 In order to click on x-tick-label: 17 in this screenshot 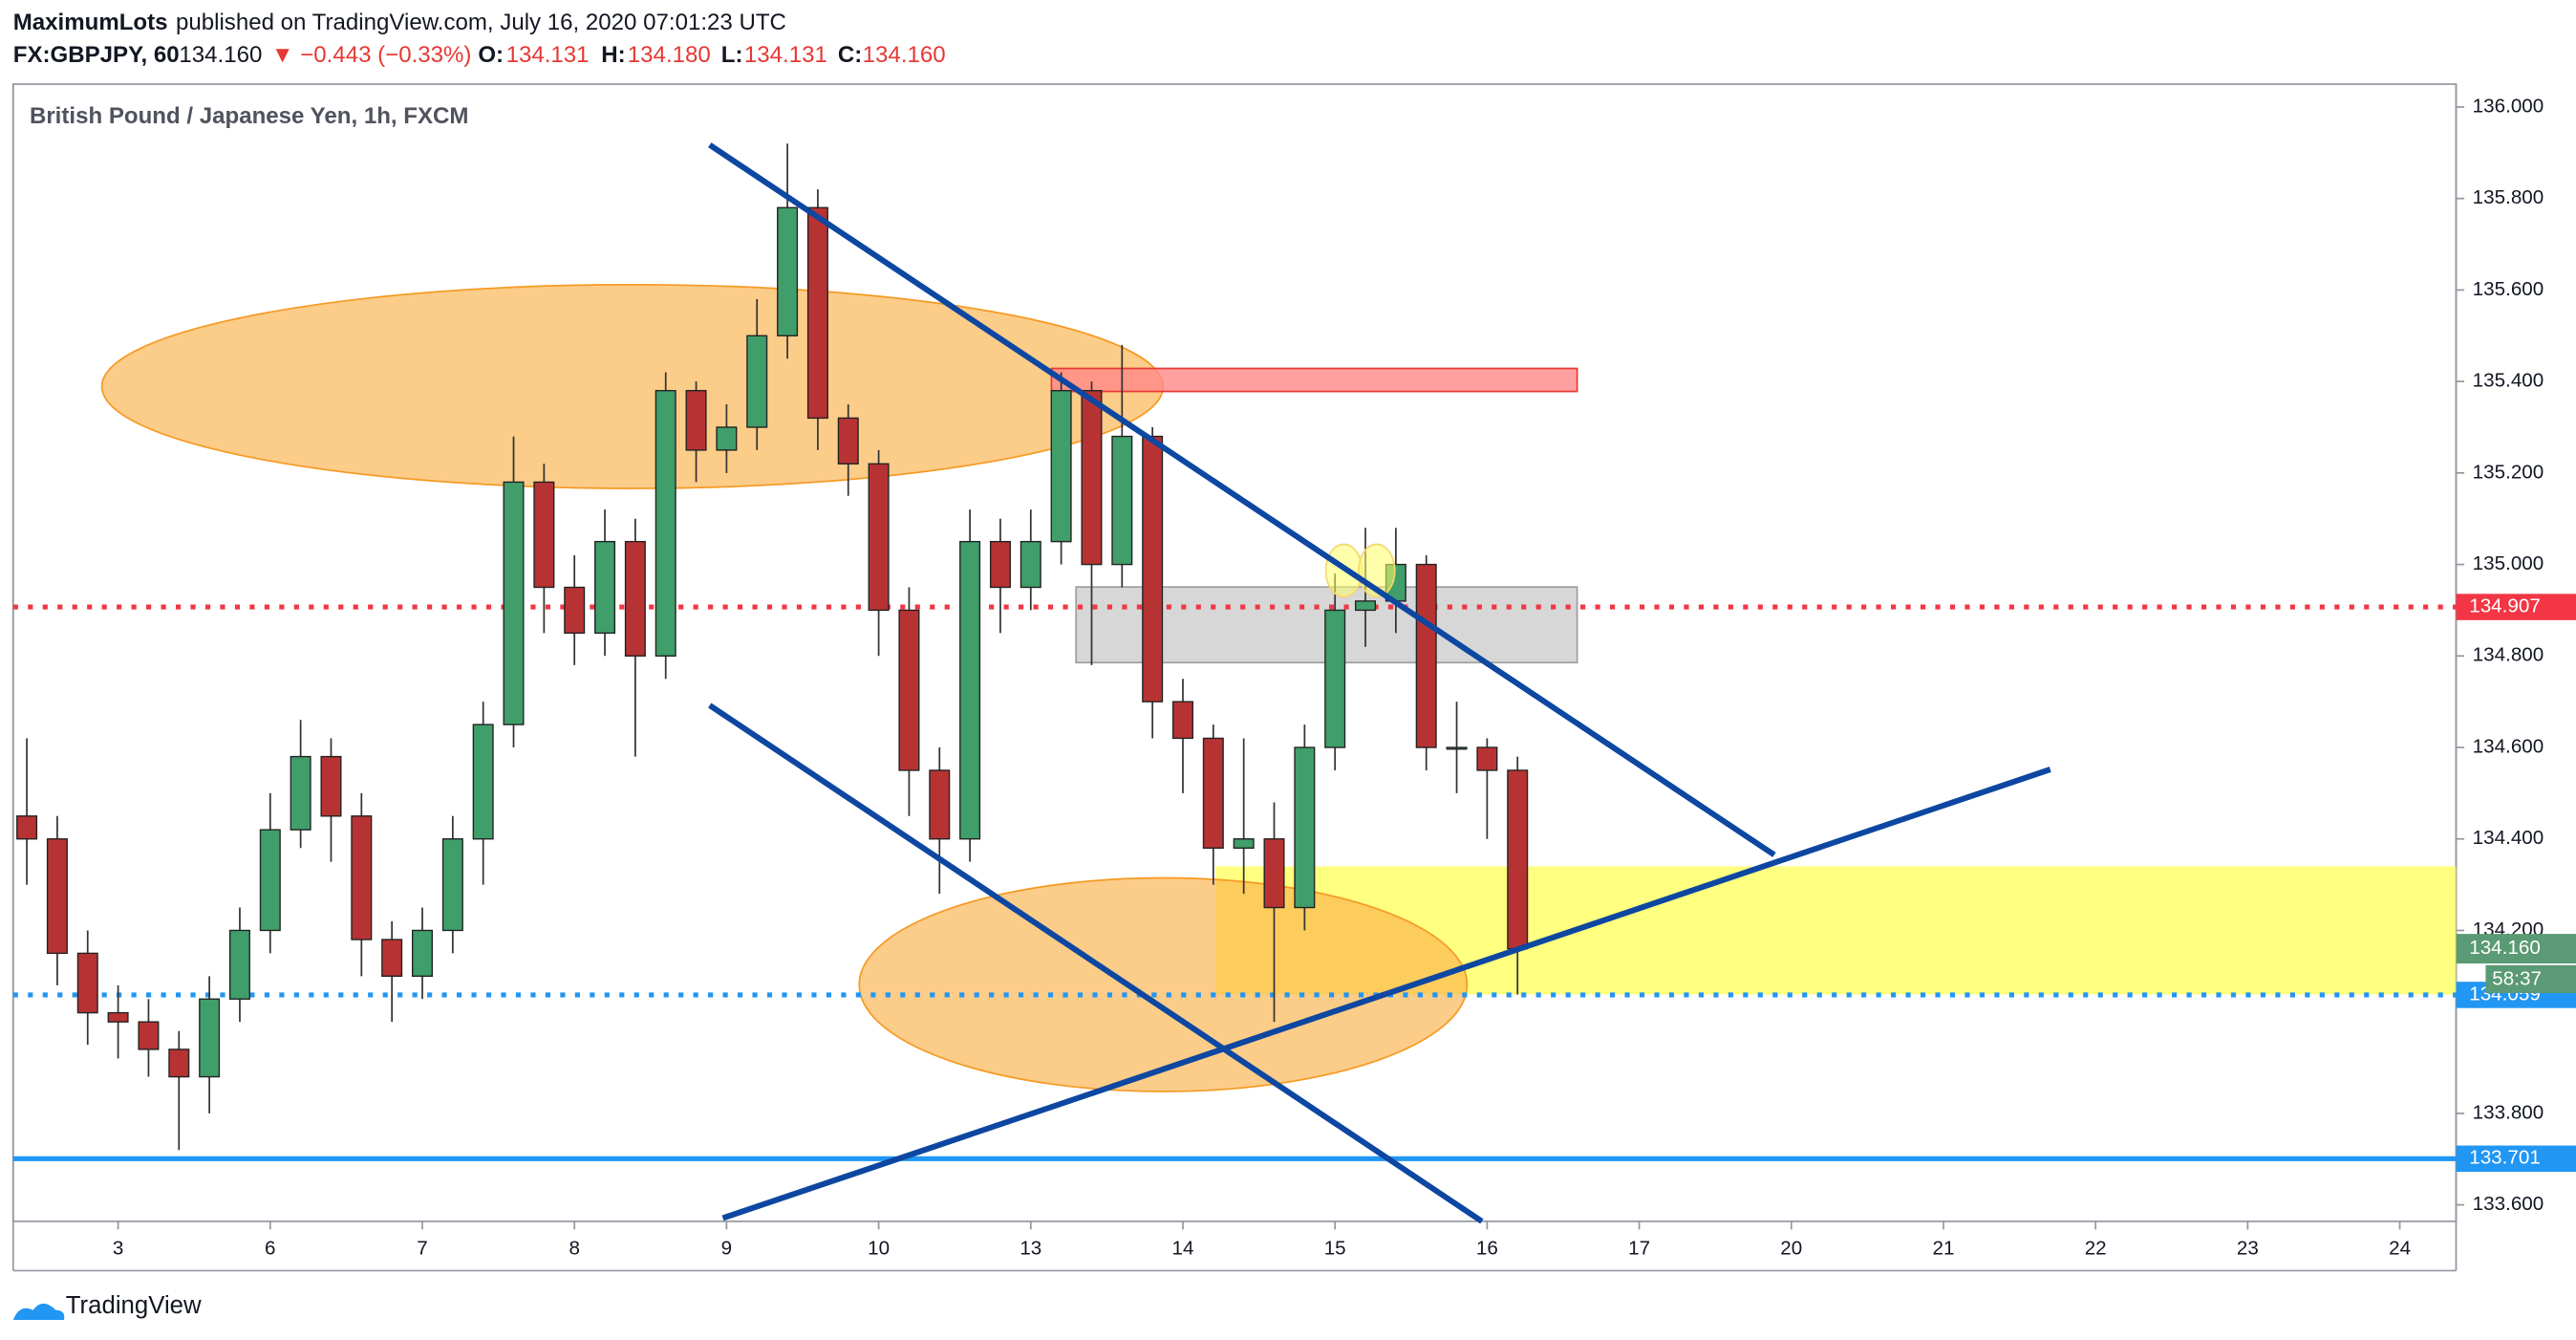, I will do `click(1639, 1249)`.